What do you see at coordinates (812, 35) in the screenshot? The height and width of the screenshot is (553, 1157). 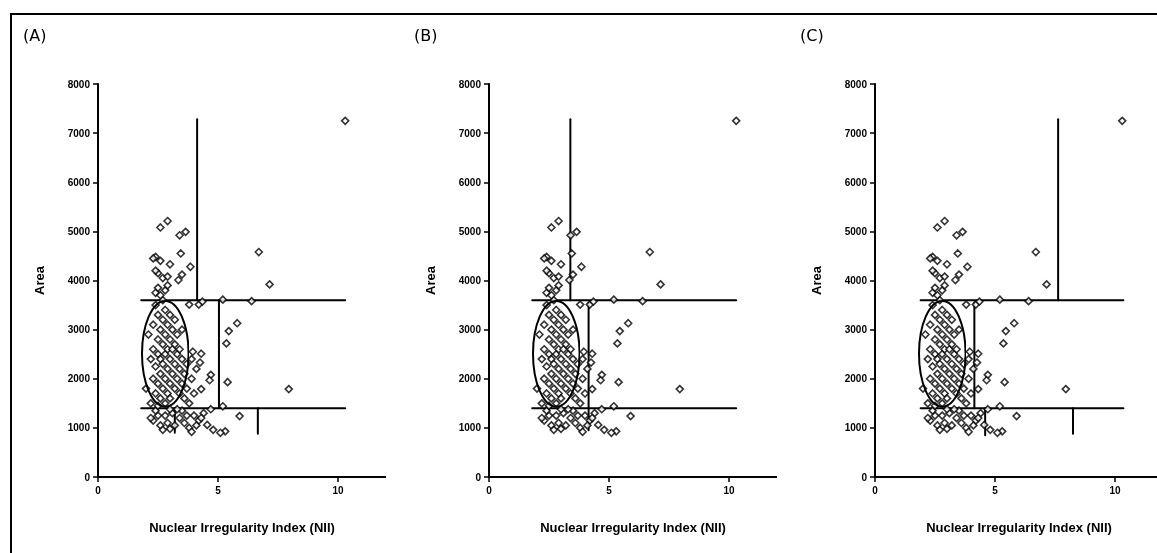 I see `chart-title: (C)` at bounding box center [812, 35].